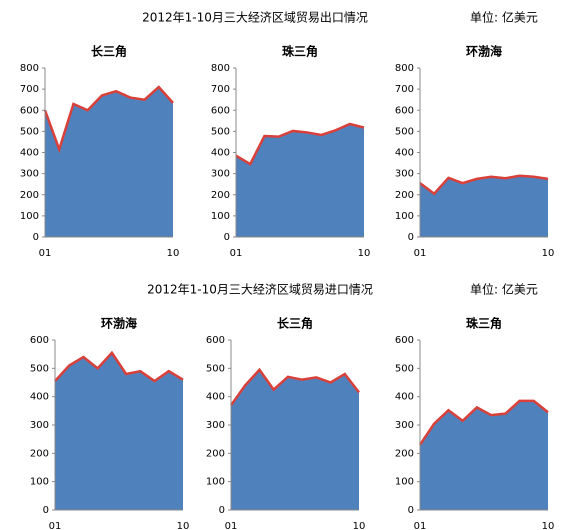 The width and height of the screenshot is (563, 530). What do you see at coordinates (260, 289) in the screenshot?
I see `section-title: 2012年1-10月三大经济区域贸易进口情况` at bounding box center [260, 289].